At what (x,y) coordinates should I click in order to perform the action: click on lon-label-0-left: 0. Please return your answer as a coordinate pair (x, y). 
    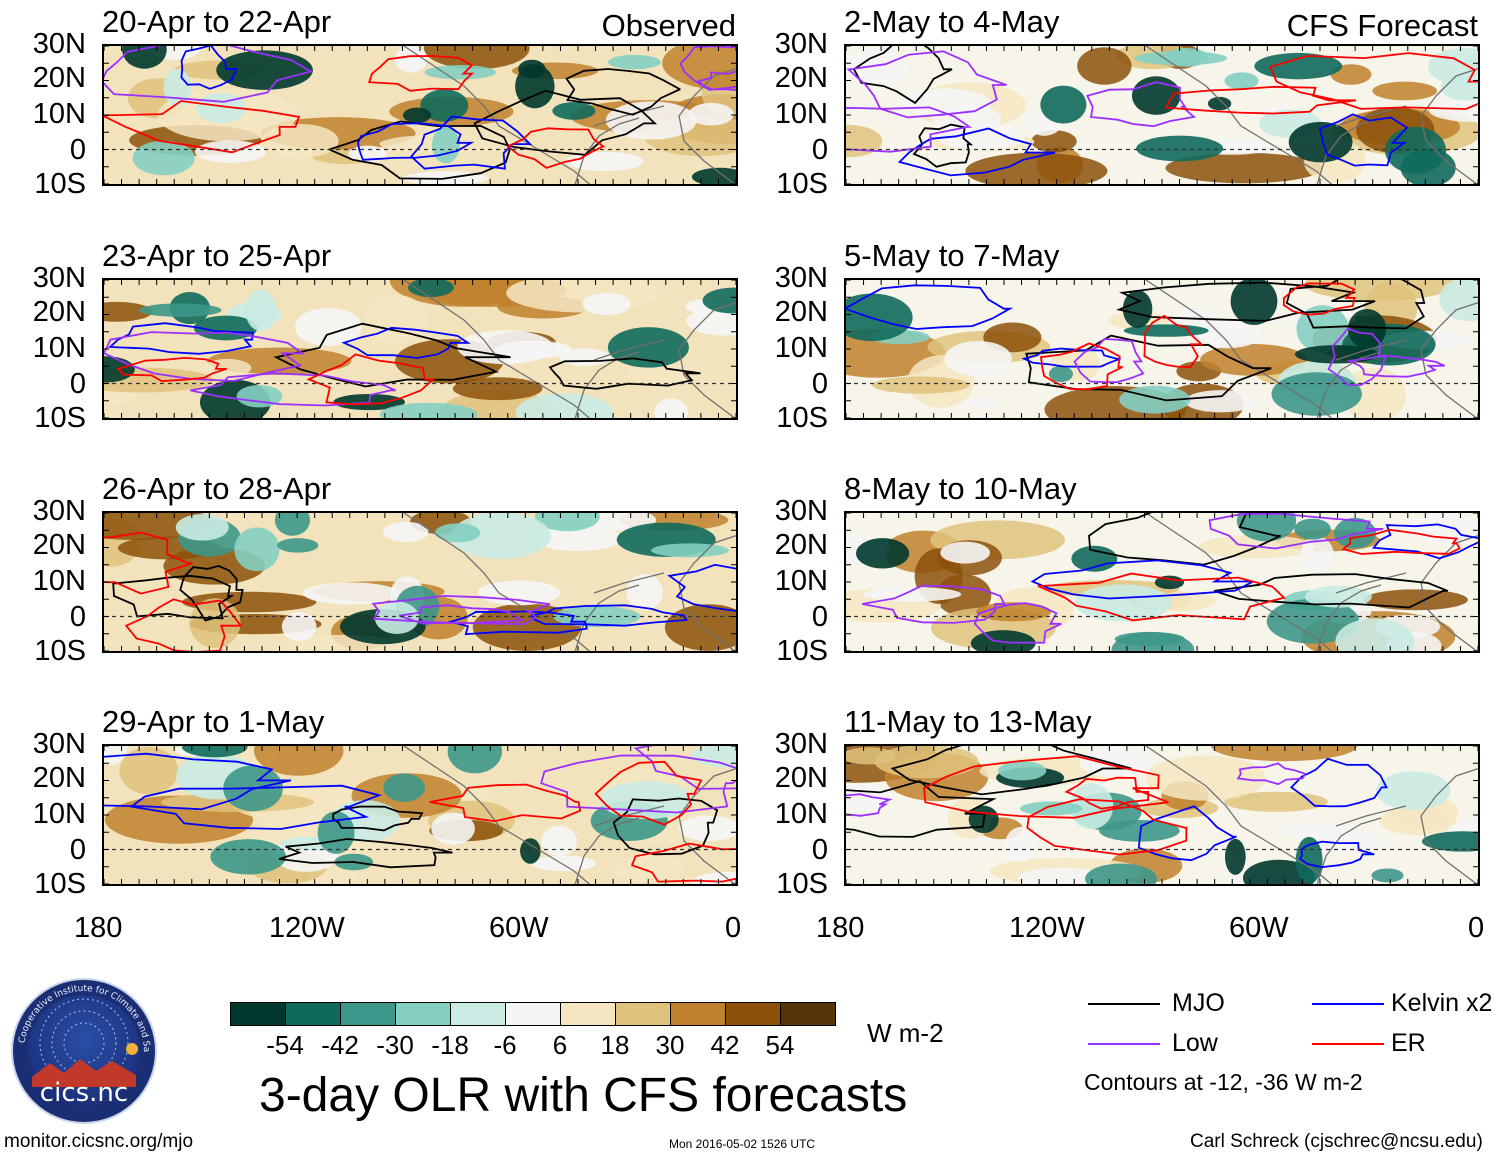
    Looking at the image, I should click on (733, 928).